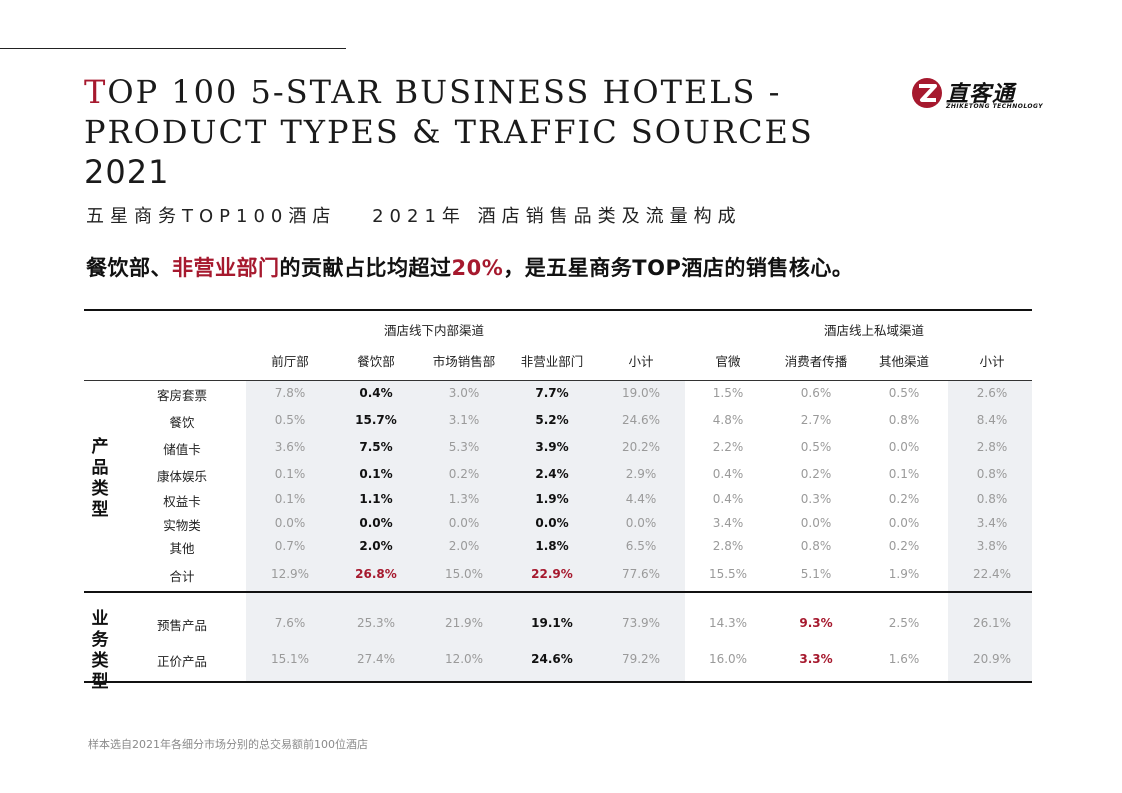 The image size is (1122, 793). What do you see at coordinates (181, 476) in the screenshot?
I see `row-label: 康体娱乐` at bounding box center [181, 476].